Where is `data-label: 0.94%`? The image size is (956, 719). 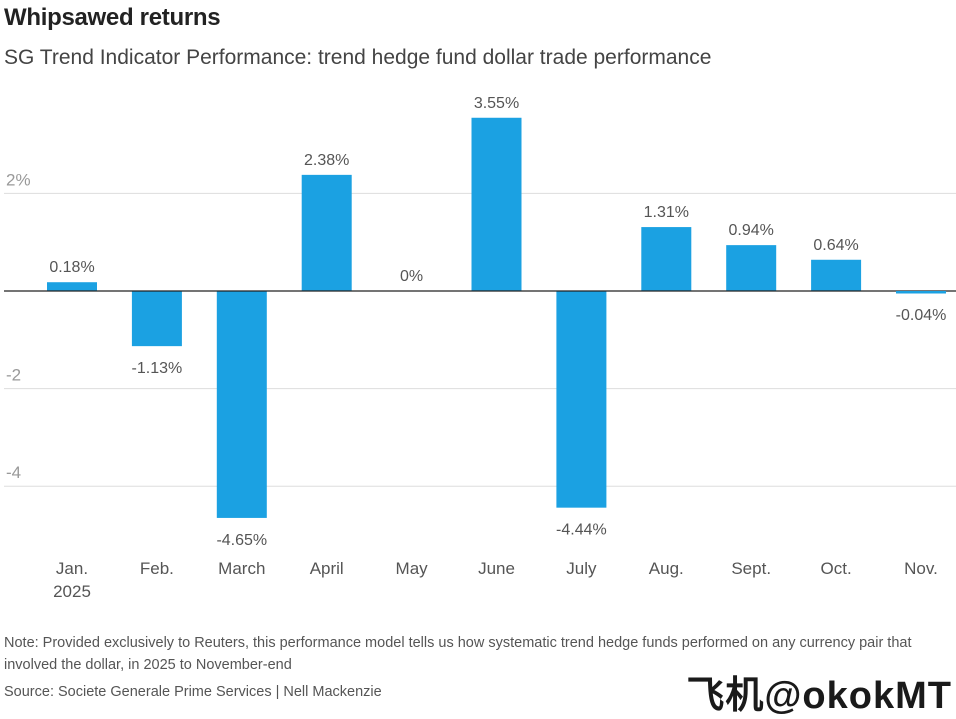 data-label: 0.94% is located at coordinates (751, 230).